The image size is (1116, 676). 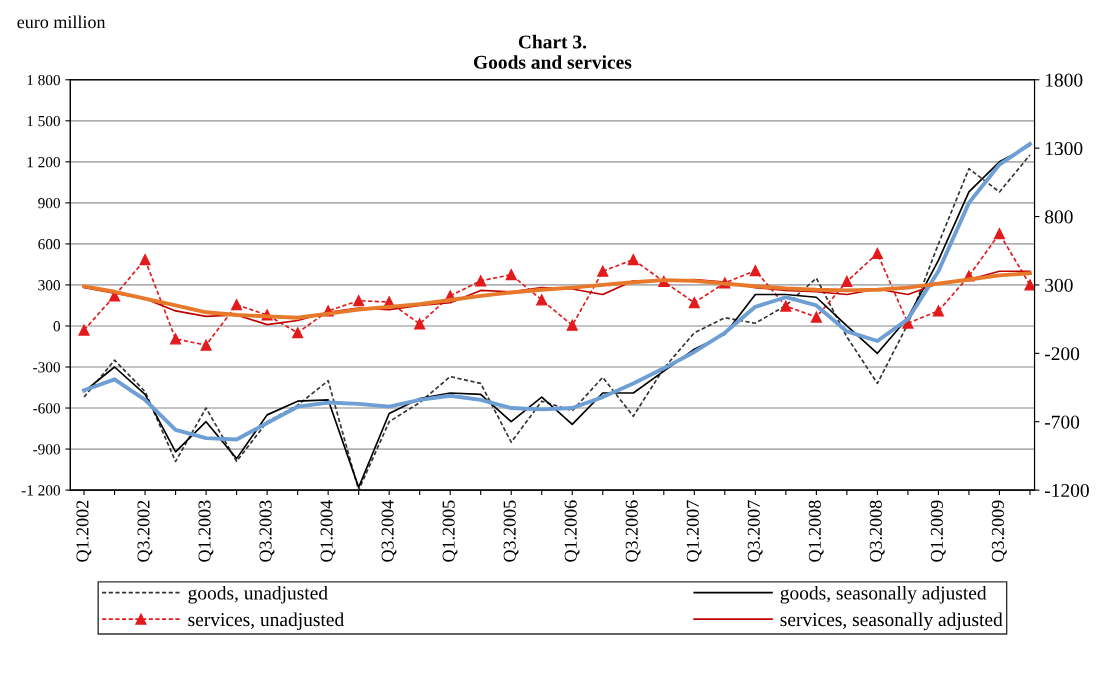 I want to click on y-tick-label: 900, so click(x=49, y=203).